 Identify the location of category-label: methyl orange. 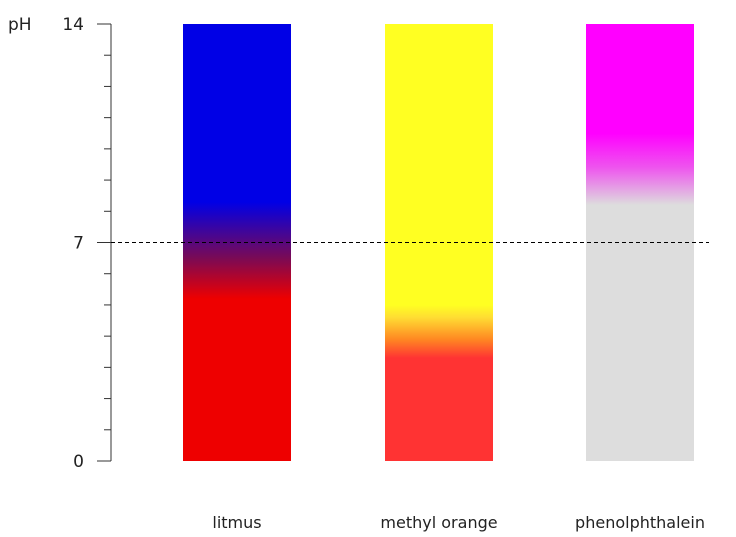
(438, 522).